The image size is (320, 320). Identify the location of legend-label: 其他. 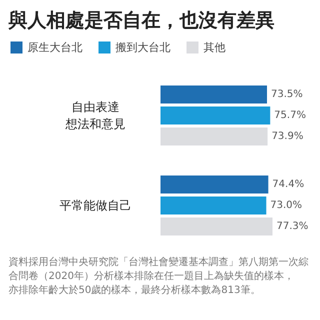
(215, 47).